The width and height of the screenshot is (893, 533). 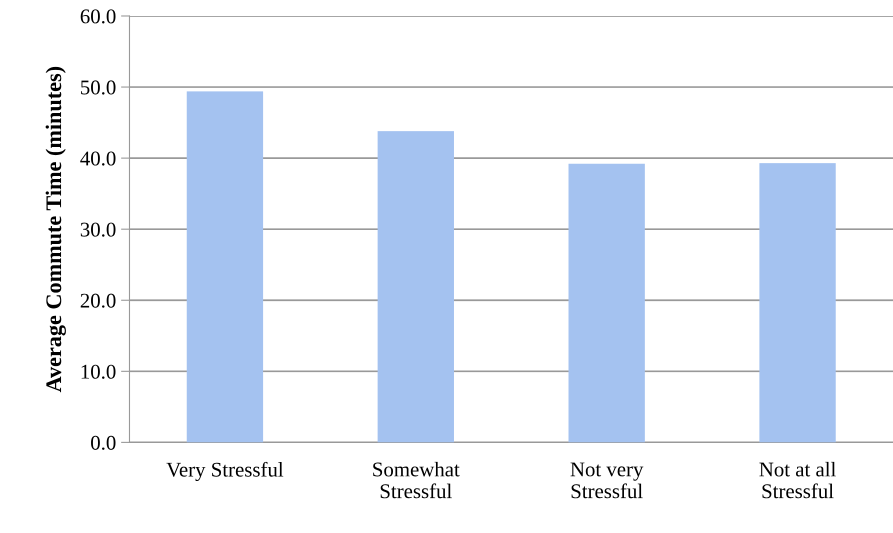 I want to click on y-tick-label: 20.0, so click(x=98, y=301).